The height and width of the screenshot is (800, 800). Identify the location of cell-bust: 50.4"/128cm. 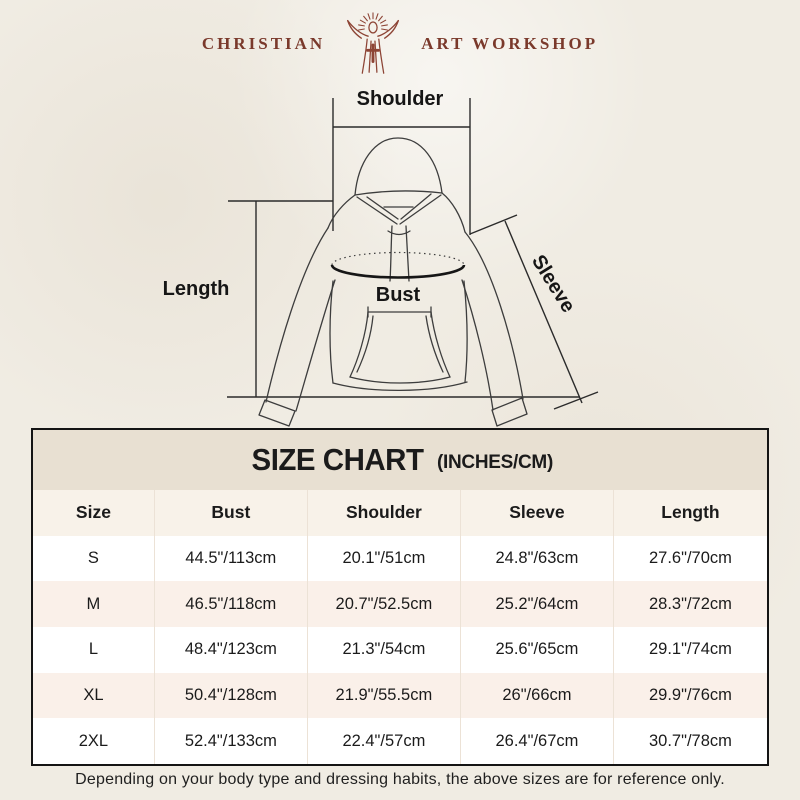
(231, 695).